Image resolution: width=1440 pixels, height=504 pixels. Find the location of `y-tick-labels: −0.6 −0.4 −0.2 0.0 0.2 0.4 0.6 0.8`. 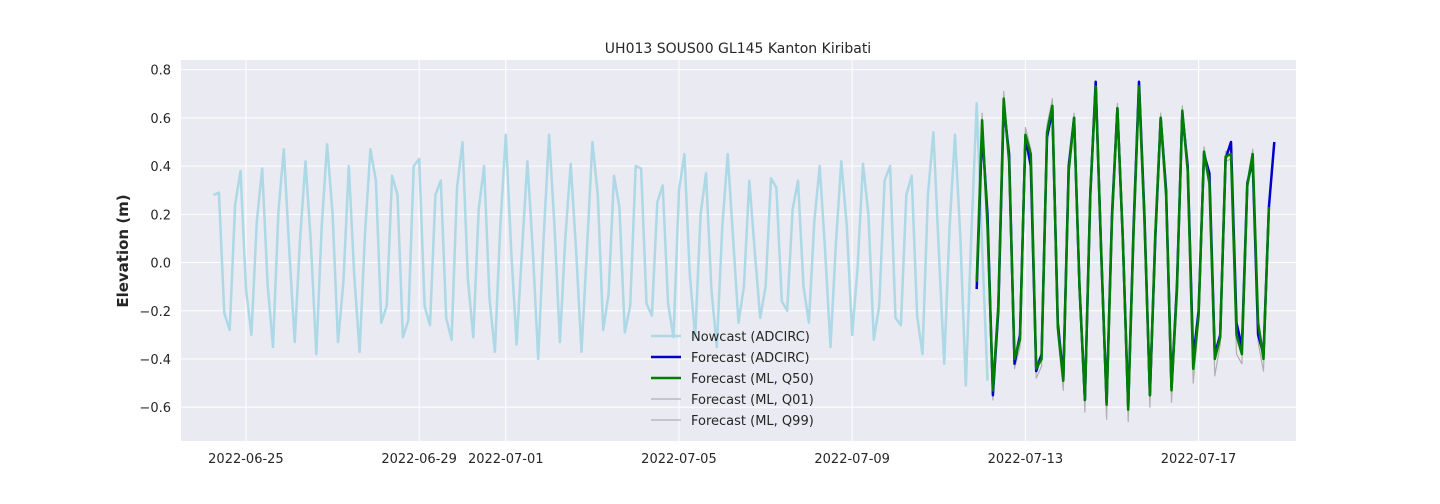

y-tick-labels: −0.6 −0.4 −0.2 0.0 0.2 0.4 0.6 0.8 is located at coordinates (155, 240).